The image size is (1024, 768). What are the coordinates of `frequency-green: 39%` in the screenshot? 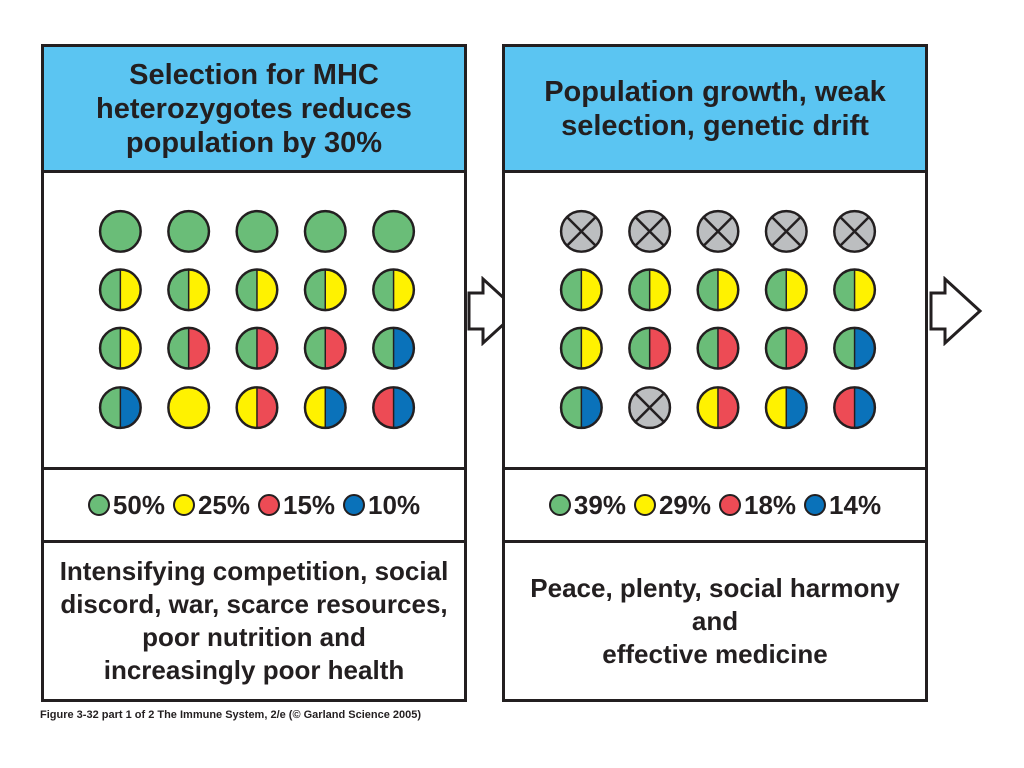 It's located at (587, 505).